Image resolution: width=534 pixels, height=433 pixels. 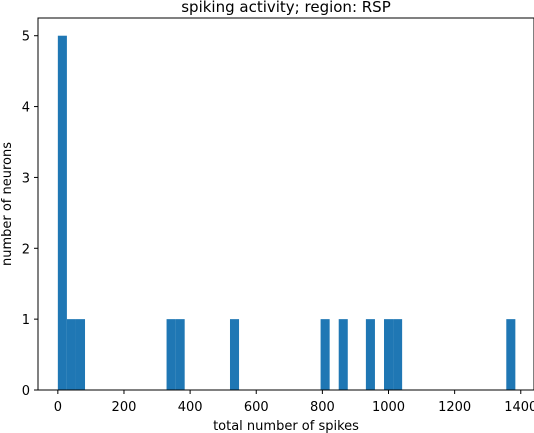 I want to click on y-tick-label: 1, so click(x=26, y=320).